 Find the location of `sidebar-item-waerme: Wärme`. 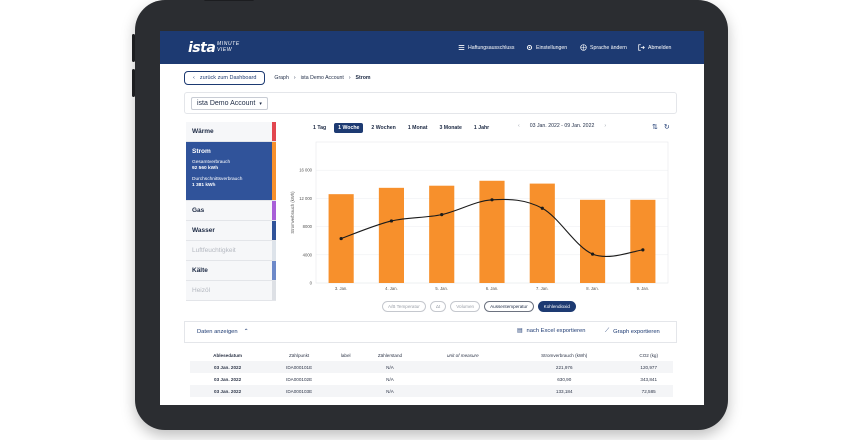

sidebar-item-waerme: Wärme is located at coordinates (231, 132).